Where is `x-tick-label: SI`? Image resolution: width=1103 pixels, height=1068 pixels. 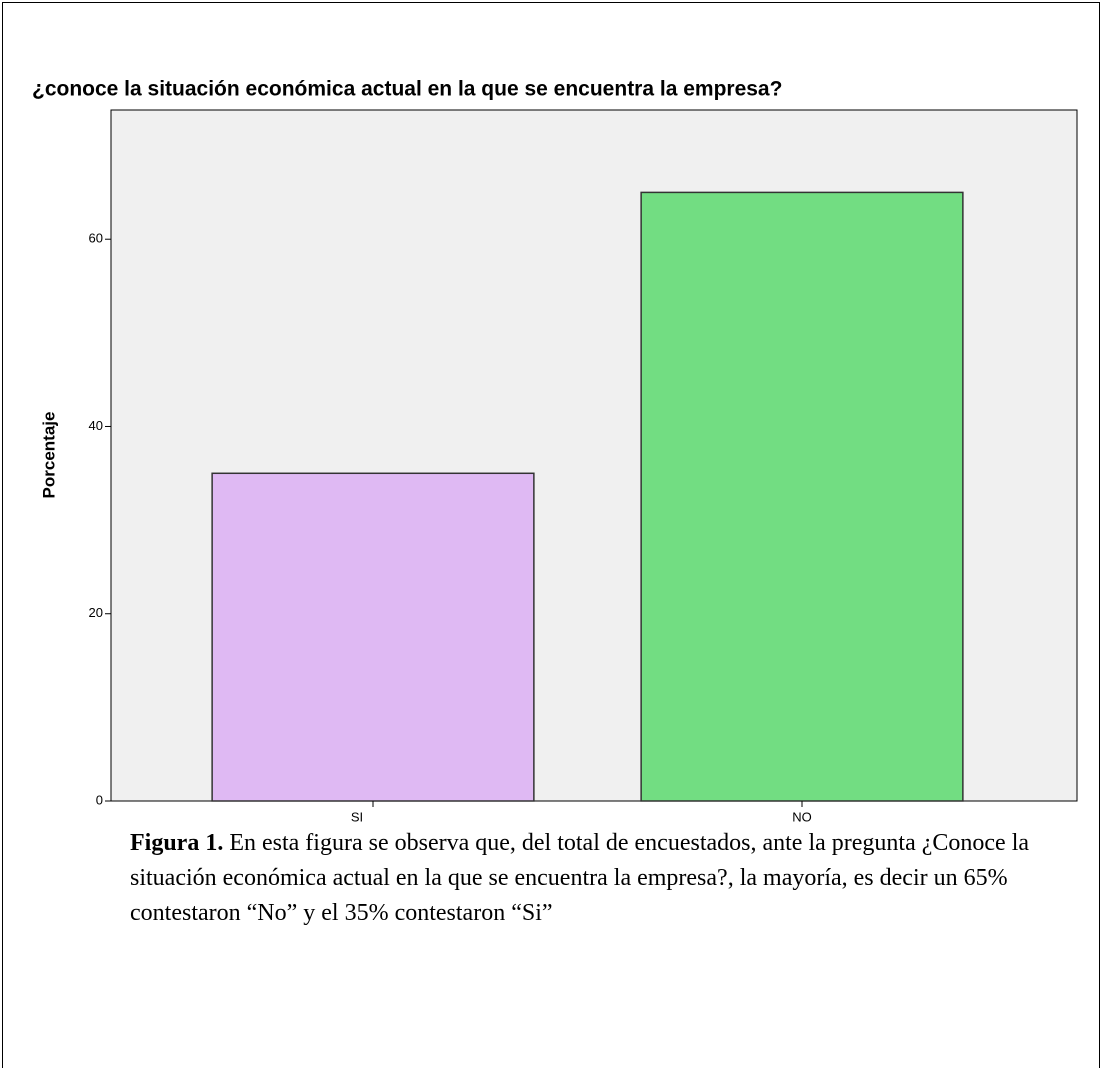 x-tick-label: SI is located at coordinates (357, 816).